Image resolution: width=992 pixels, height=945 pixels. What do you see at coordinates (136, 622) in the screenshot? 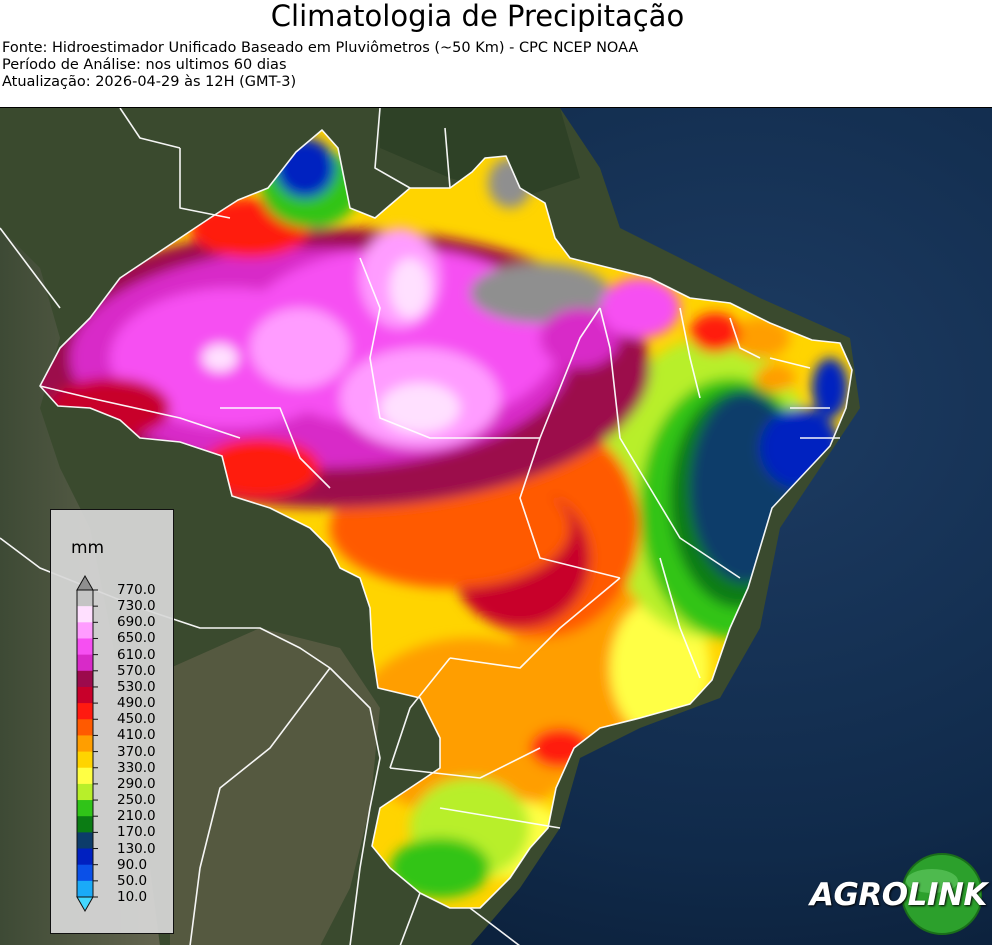
I see `colorbar-tick-label: 690.0` at bounding box center [136, 622].